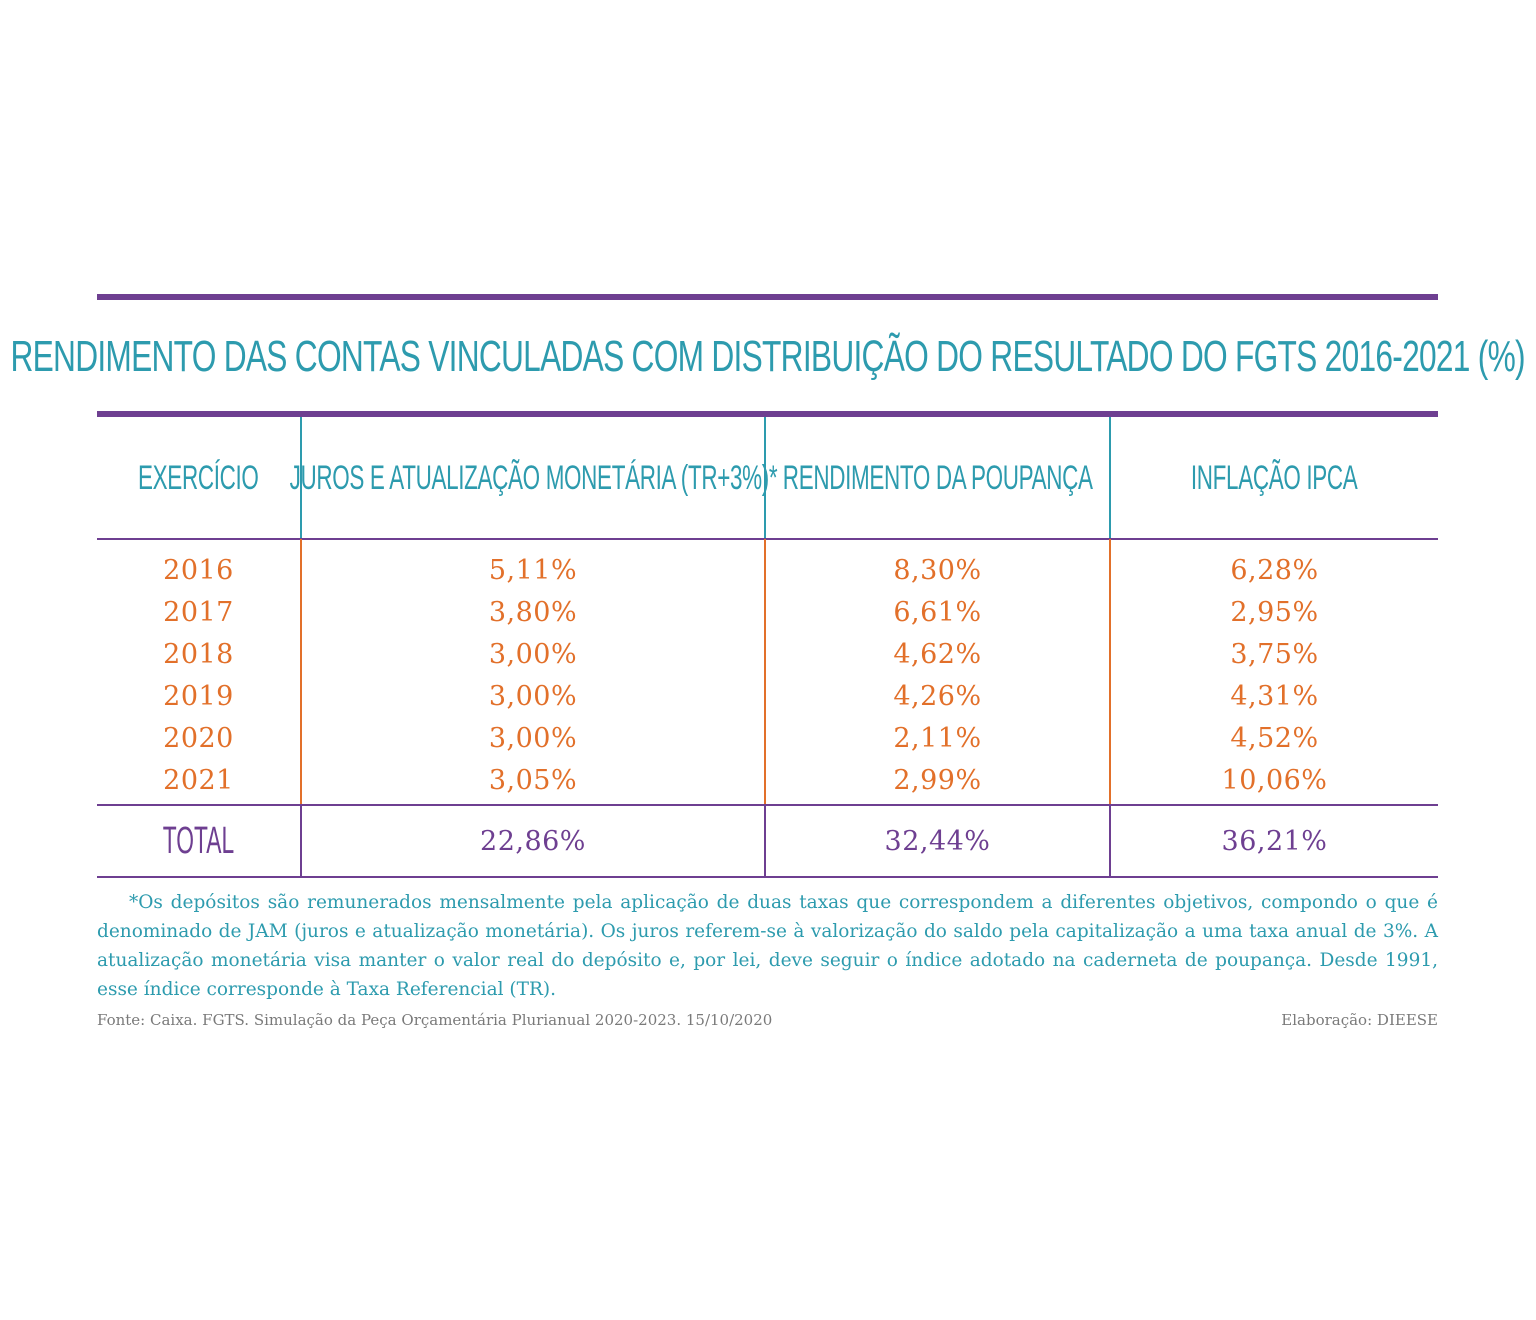 This screenshot has height=1320, width=1536. Describe the element at coordinates (198, 780) in the screenshot. I see `year-cell: 2021` at that location.